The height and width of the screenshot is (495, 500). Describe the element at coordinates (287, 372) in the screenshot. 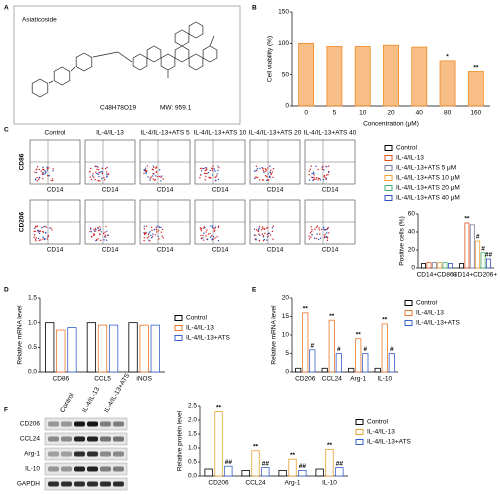

I see `y-tick-label: 0` at that location.